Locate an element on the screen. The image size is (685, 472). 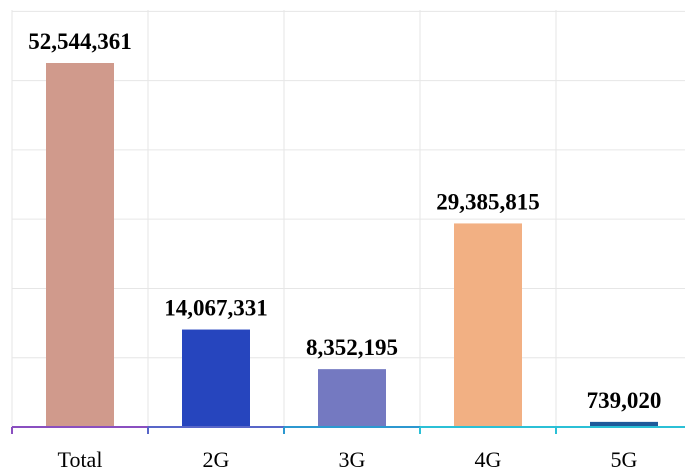
tick-label-2g: 2G is located at coordinates (216, 459).